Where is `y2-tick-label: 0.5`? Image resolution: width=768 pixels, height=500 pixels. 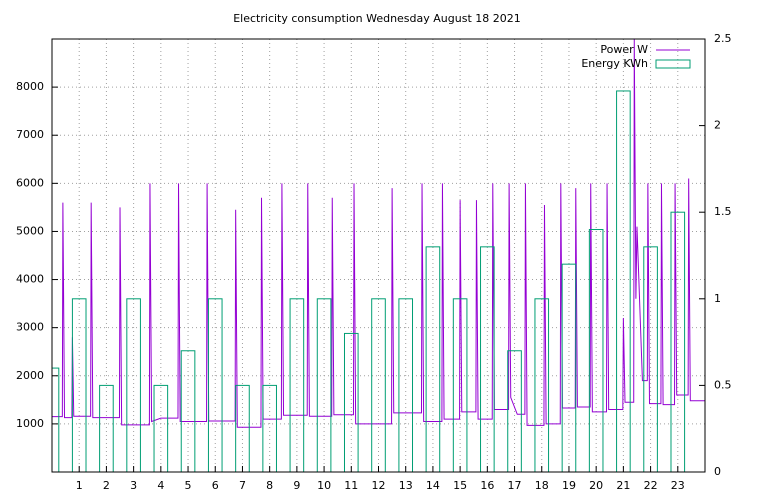 y2-tick-label: 0.5 is located at coordinates (723, 384).